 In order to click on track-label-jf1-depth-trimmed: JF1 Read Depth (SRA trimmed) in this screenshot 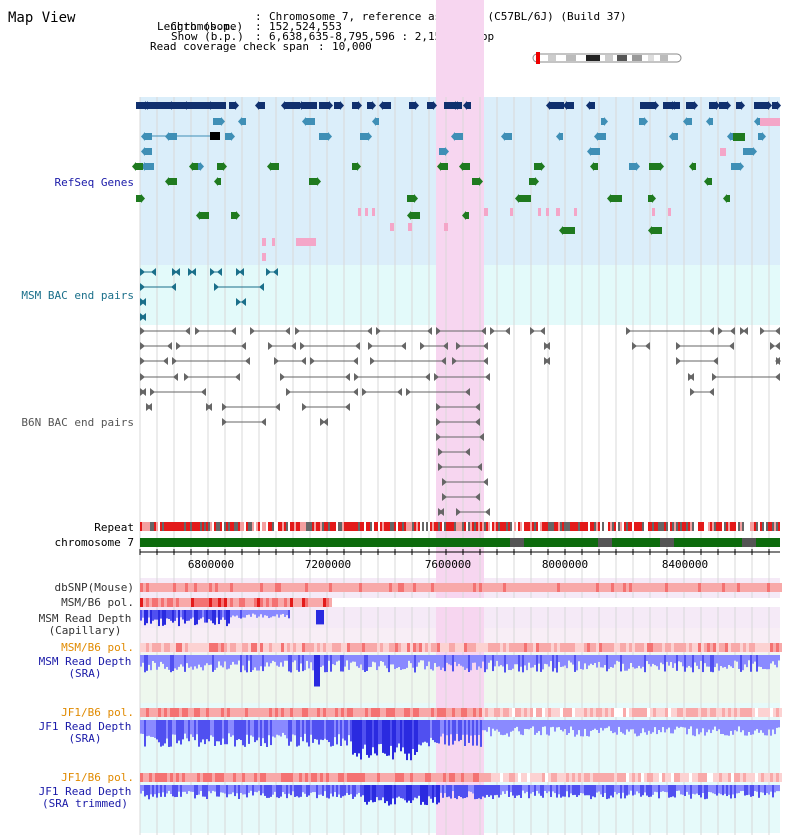, I will do `click(85, 798)`.